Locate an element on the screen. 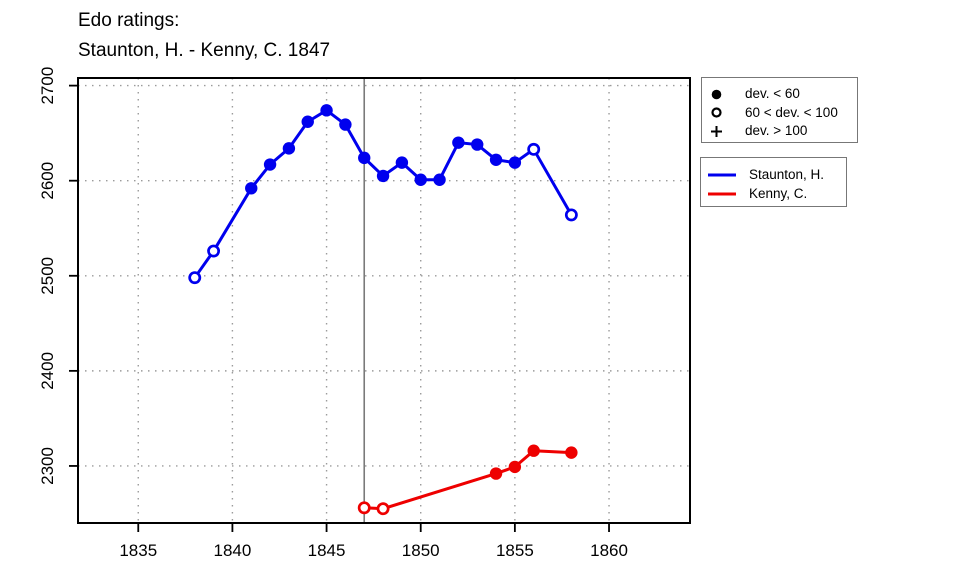 This screenshot has width=960, height=576. legend-label-dev-gt-100: dev. > 100 is located at coordinates (776, 130).